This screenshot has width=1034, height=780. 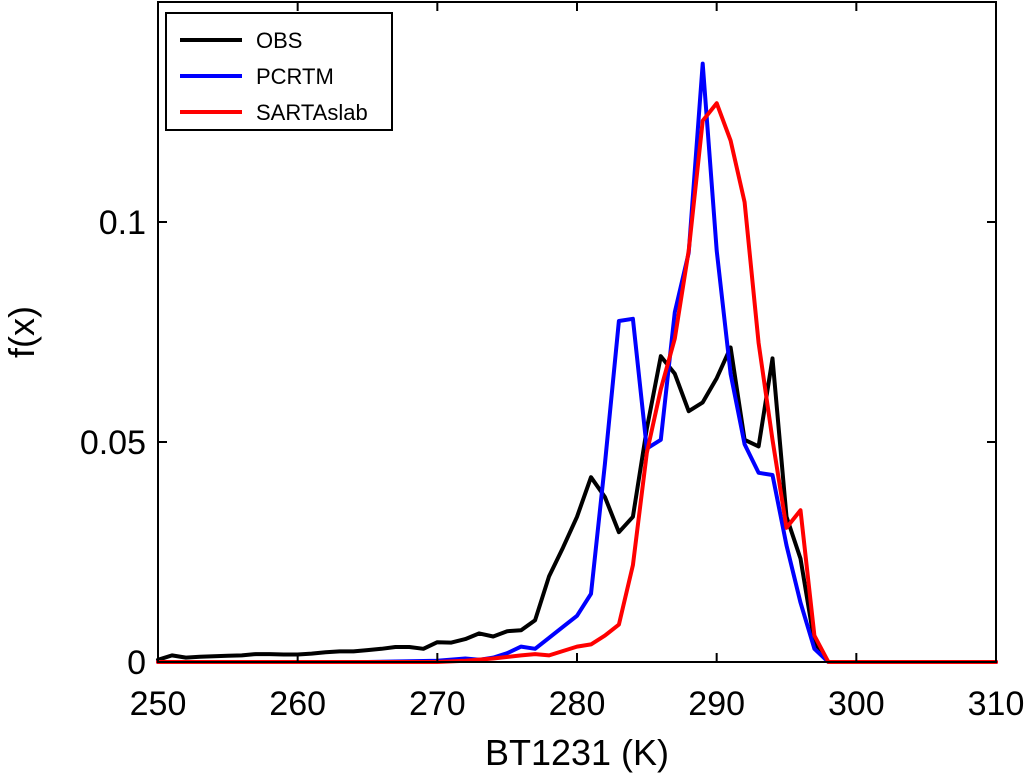 What do you see at coordinates (996, 704) in the screenshot?
I see `x-tick-label: 310` at bounding box center [996, 704].